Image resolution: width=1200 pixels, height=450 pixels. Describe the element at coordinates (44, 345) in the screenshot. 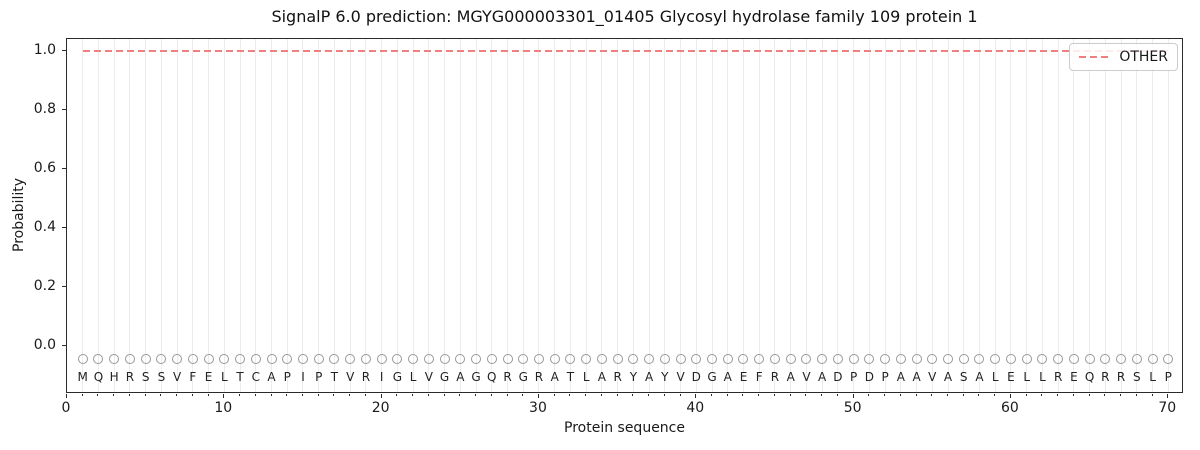

I see `y-tick-label: 0.0` at that location.